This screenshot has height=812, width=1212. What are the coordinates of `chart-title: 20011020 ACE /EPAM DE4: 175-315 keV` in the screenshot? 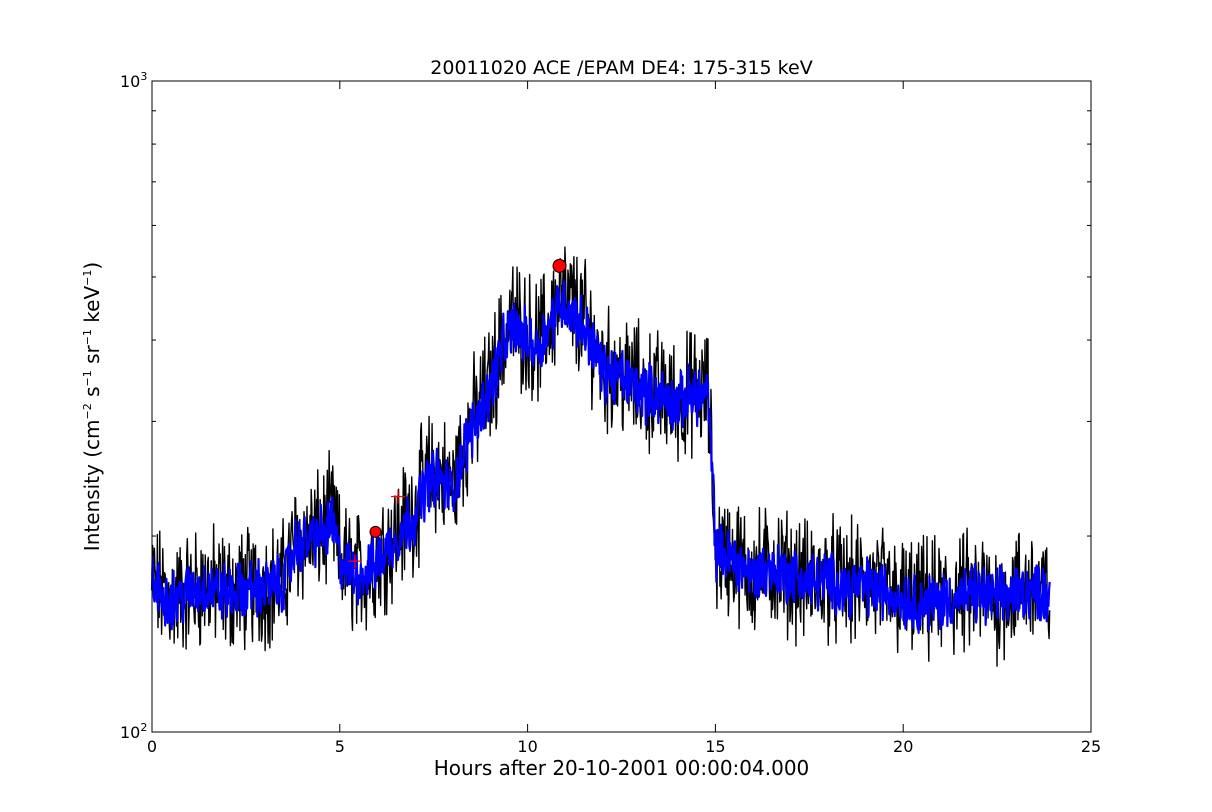 It's located at (621, 68).